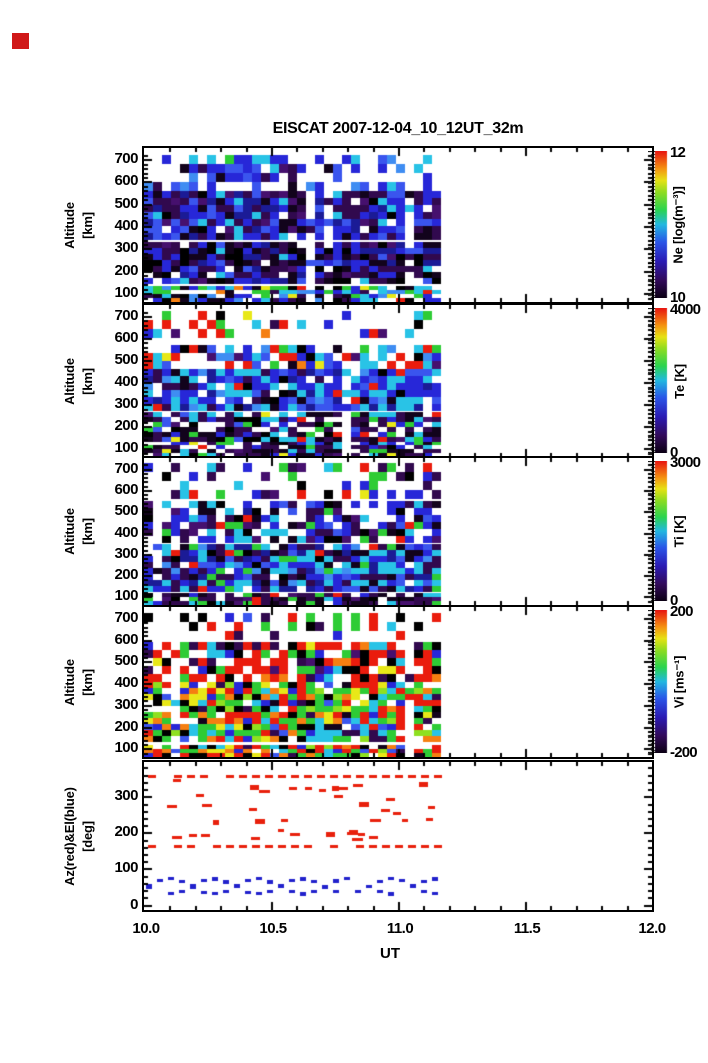 This screenshot has height=1063, width=708. I want to click on colorbar-title-text: Te [K], so click(679, 381).